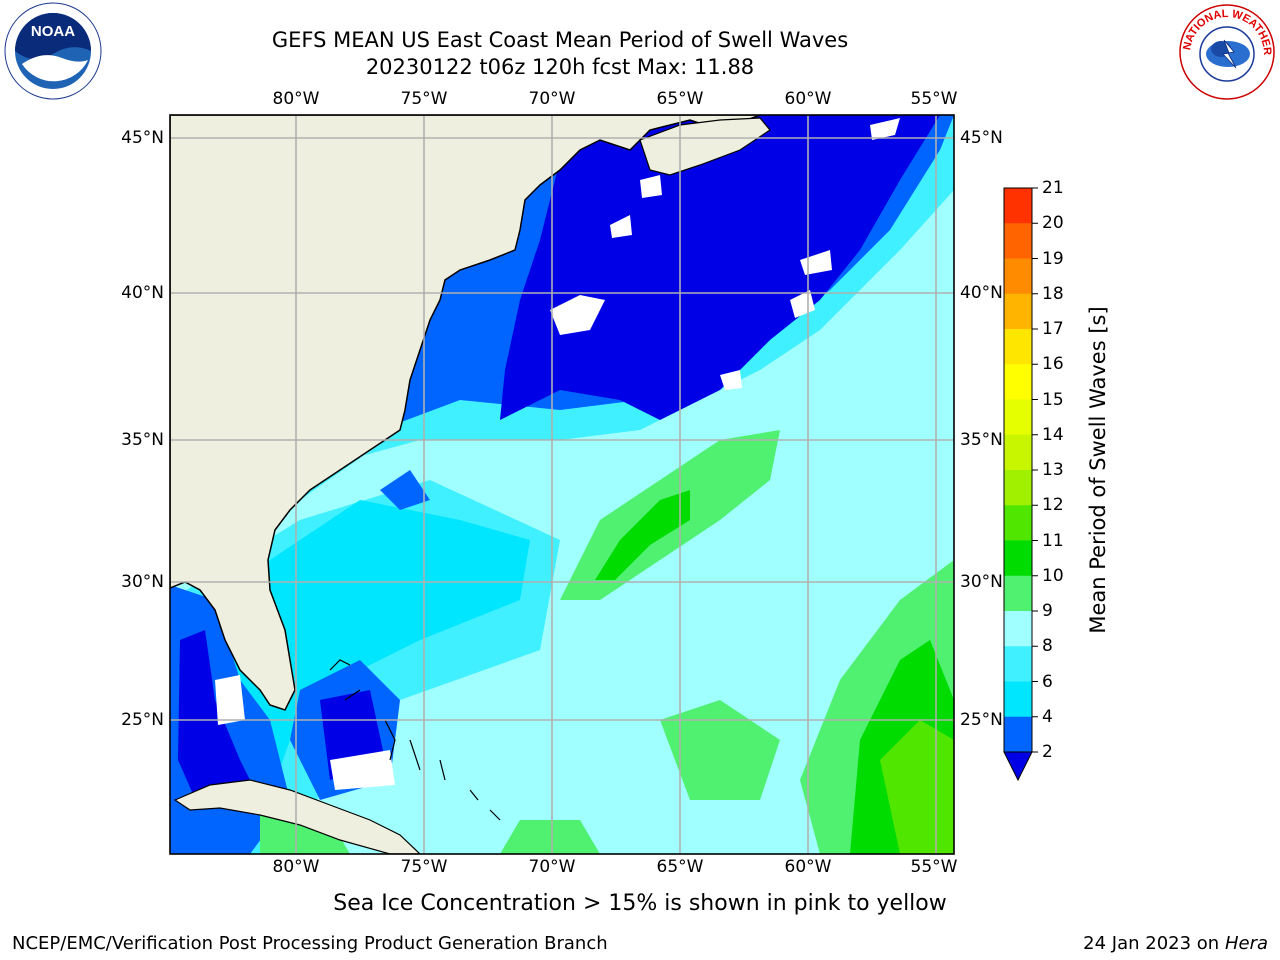 The width and height of the screenshot is (1280, 960). What do you see at coordinates (1053, 399) in the screenshot?
I see `colorbar-tick-label: 15` at bounding box center [1053, 399].